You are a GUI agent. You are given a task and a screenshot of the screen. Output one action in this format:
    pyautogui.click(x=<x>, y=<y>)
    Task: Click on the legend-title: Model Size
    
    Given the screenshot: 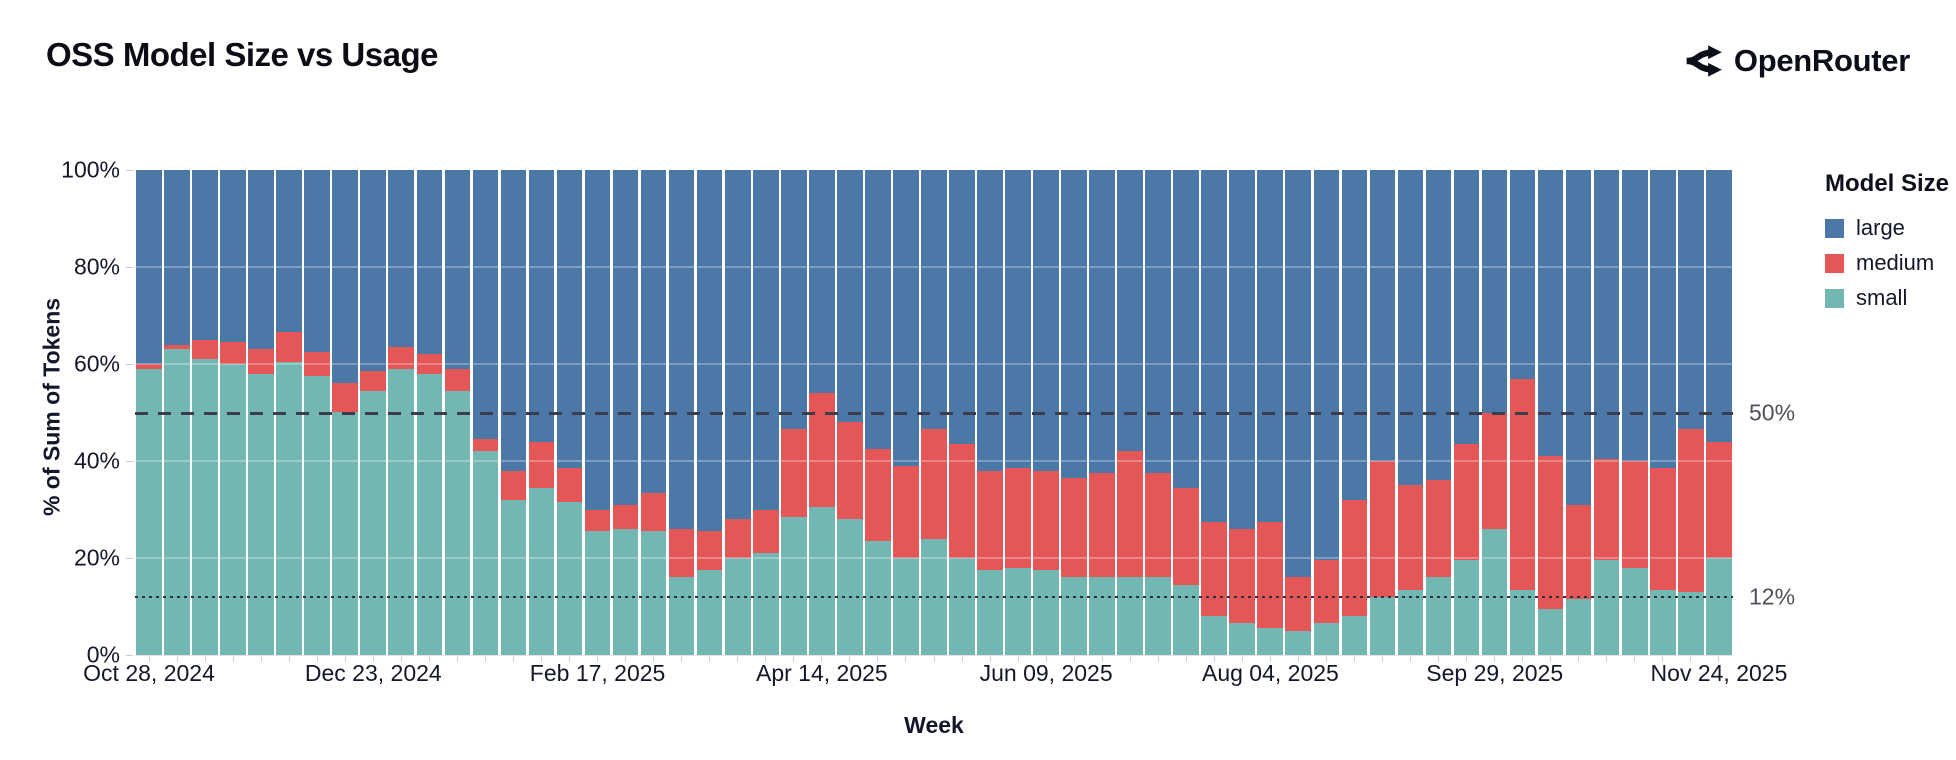 What is the action you would take?
    pyautogui.click(x=1887, y=183)
    